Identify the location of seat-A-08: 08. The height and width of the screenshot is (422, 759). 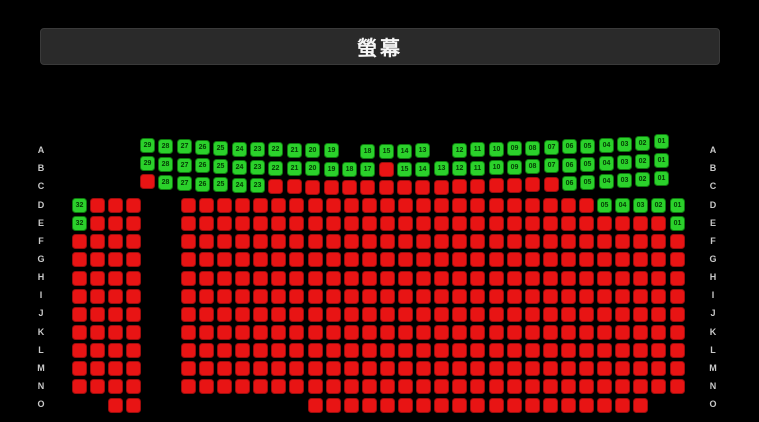
(532, 148).